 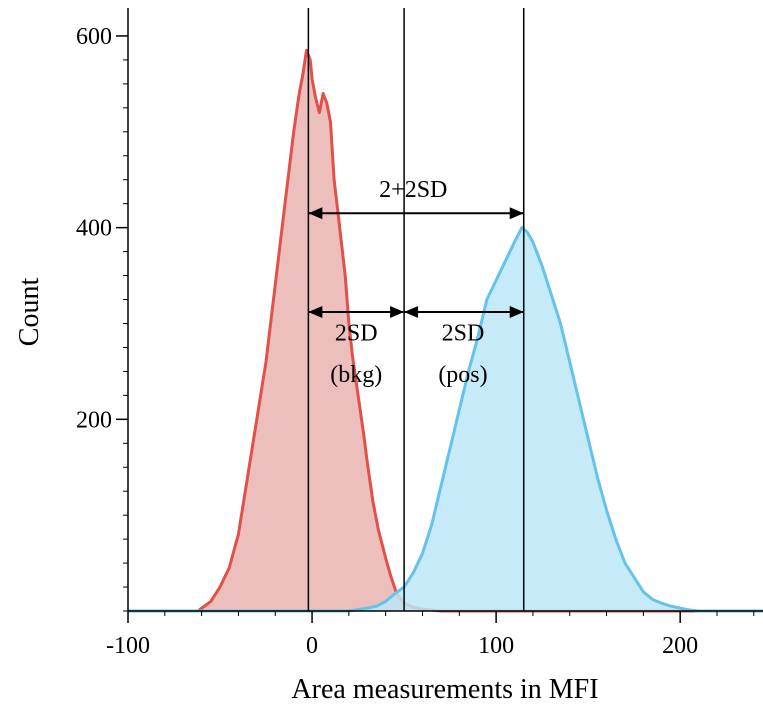 I want to click on x-tick-label: 100, so click(x=496, y=646).